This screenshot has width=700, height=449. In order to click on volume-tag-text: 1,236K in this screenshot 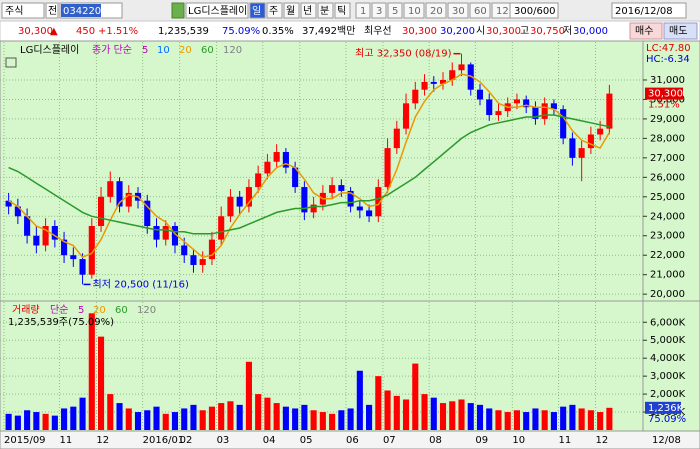, I will do `click(666, 408)`.